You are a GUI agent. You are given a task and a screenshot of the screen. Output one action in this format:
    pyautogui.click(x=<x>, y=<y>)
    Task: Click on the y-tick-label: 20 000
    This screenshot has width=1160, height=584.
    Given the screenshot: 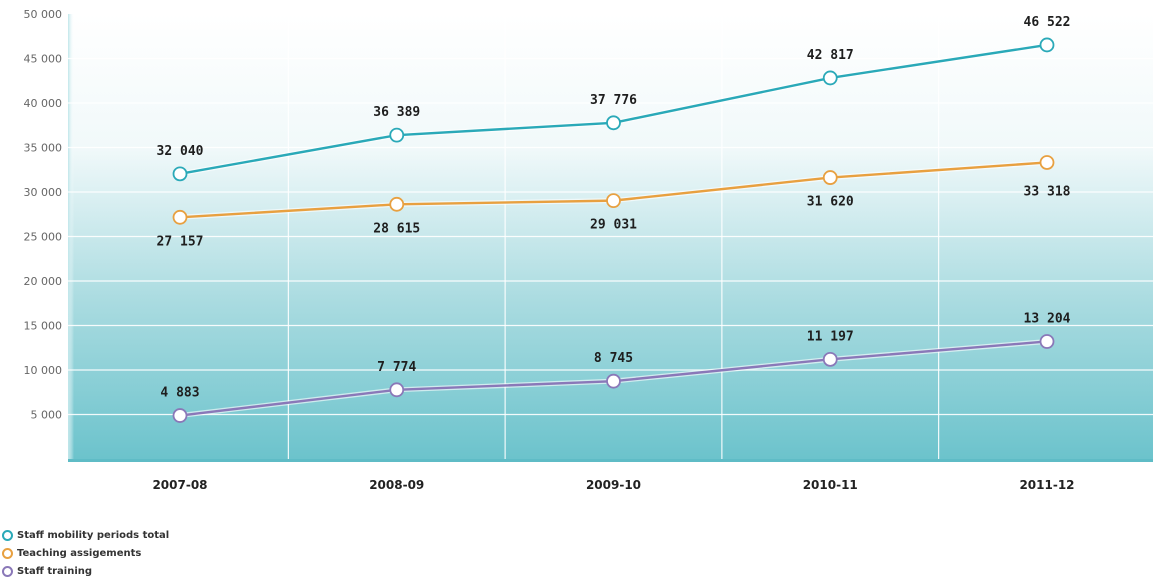 What is the action you would take?
    pyautogui.click(x=43, y=281)
    